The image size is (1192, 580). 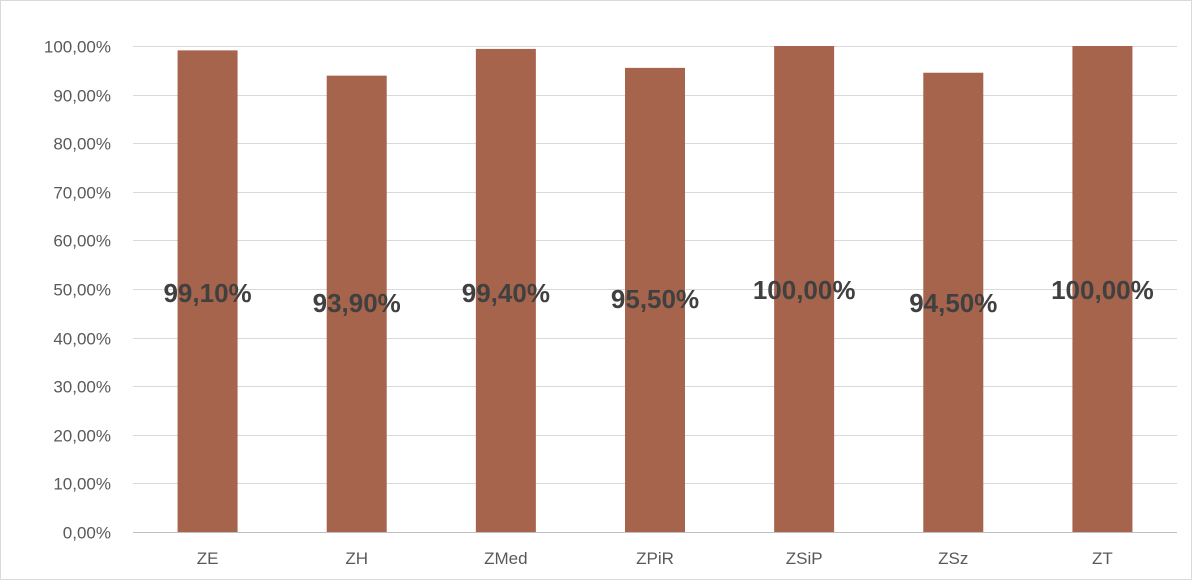 I want to click on x-category-label: ZE, so click(x=208, y=558).